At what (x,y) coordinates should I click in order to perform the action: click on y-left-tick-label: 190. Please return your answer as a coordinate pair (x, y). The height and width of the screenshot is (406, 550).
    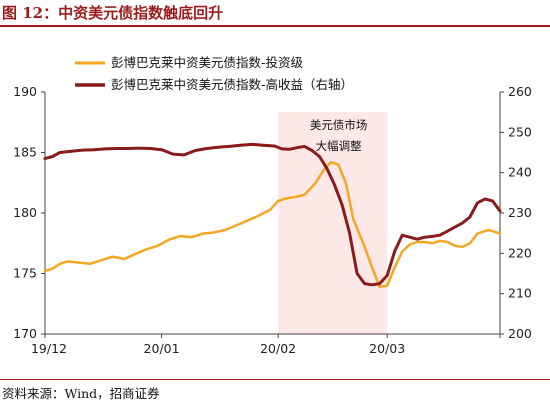
    Looking at the image, I should click on (25, 91).